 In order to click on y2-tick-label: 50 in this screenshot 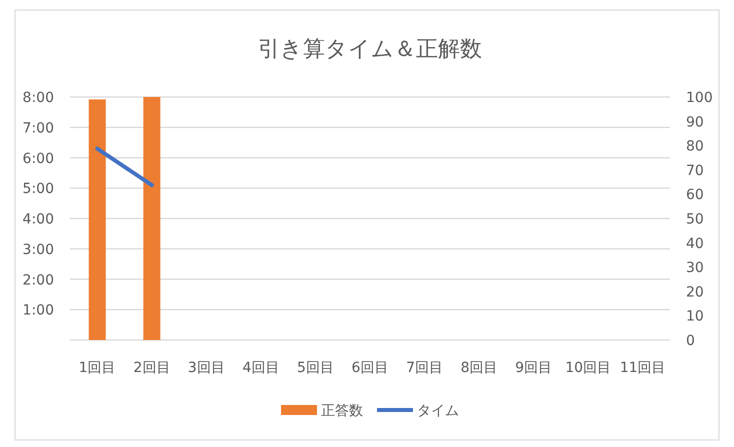, I will do `click(695, 220)`.